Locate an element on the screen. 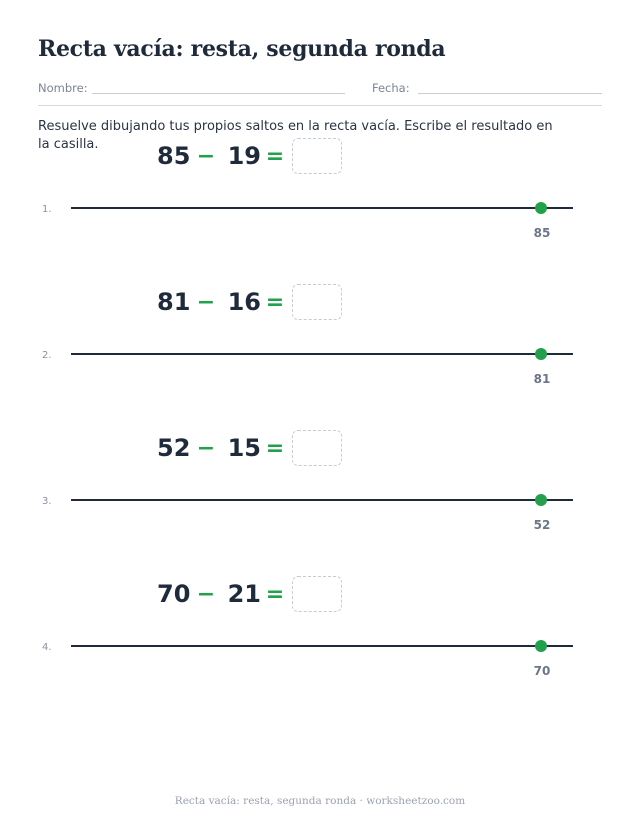 The height and width of the screenshot is (829, 640). problem-number: 2. is located at coordinates (47, 355).